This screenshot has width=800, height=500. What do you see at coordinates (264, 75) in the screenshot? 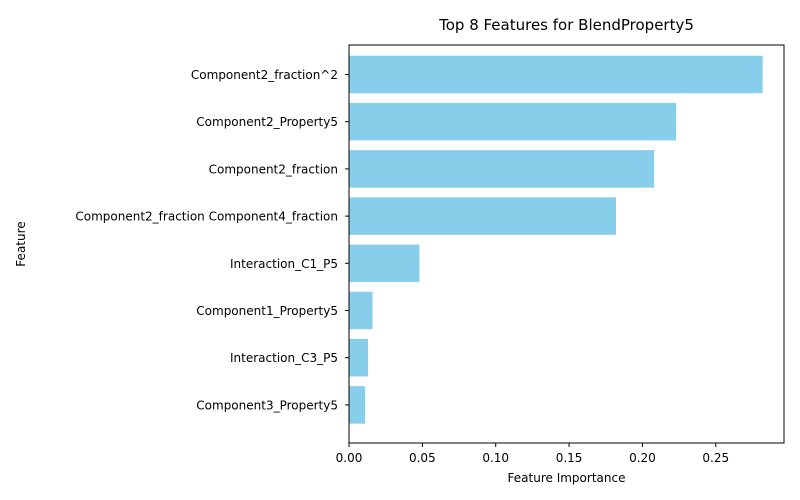
I see `y-tick-label: Component2_fraction^2` at bounding box center [264, 75].